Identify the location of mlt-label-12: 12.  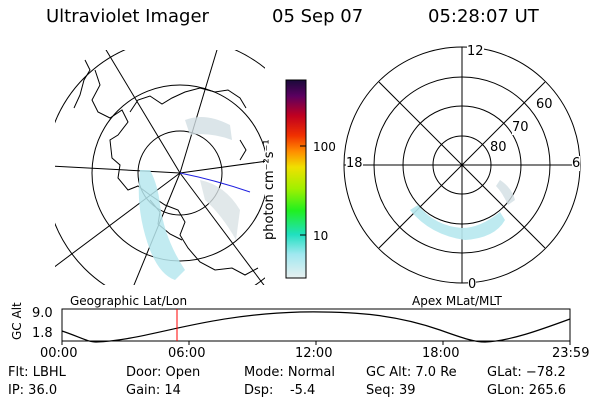
(475, 51).